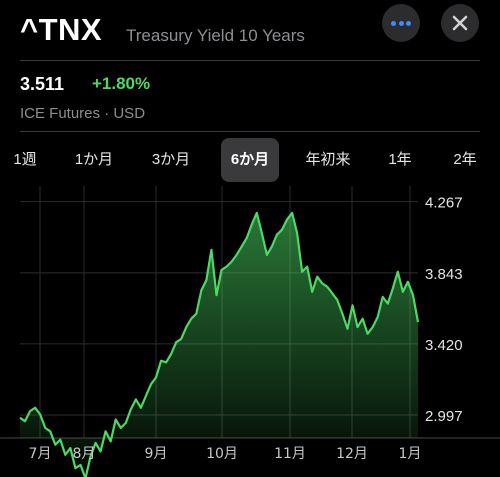 The height and width of the screenshot is (477, 500). Describe the element at coordinates (156, 454) in the screenshot. I see `x-tick-label: 9月` at that location.